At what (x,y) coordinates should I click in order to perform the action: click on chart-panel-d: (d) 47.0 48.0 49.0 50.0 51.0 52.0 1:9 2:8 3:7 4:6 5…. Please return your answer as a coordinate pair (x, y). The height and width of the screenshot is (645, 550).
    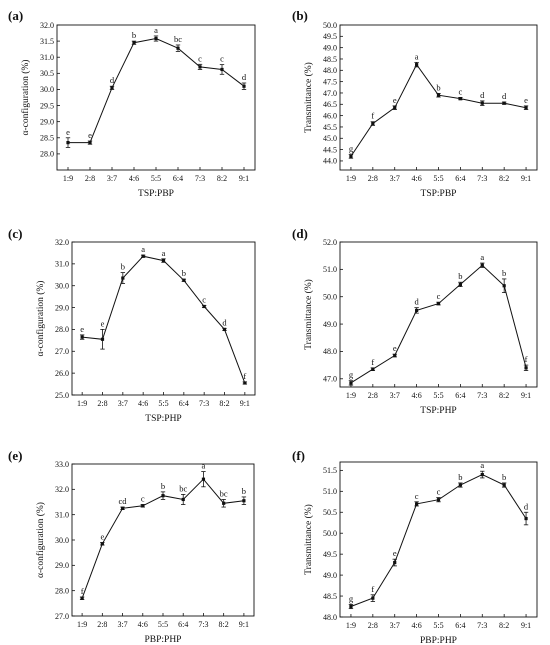
    Looking at the image, I should click on (415, 321).